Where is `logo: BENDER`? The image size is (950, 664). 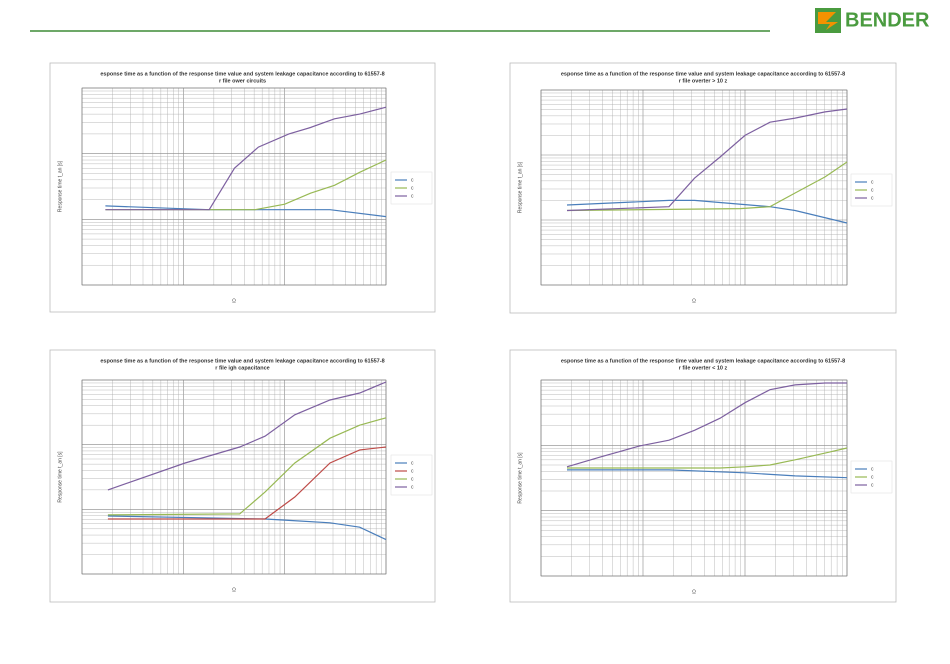 logo: BENDER is located at coordinates (872, 20).